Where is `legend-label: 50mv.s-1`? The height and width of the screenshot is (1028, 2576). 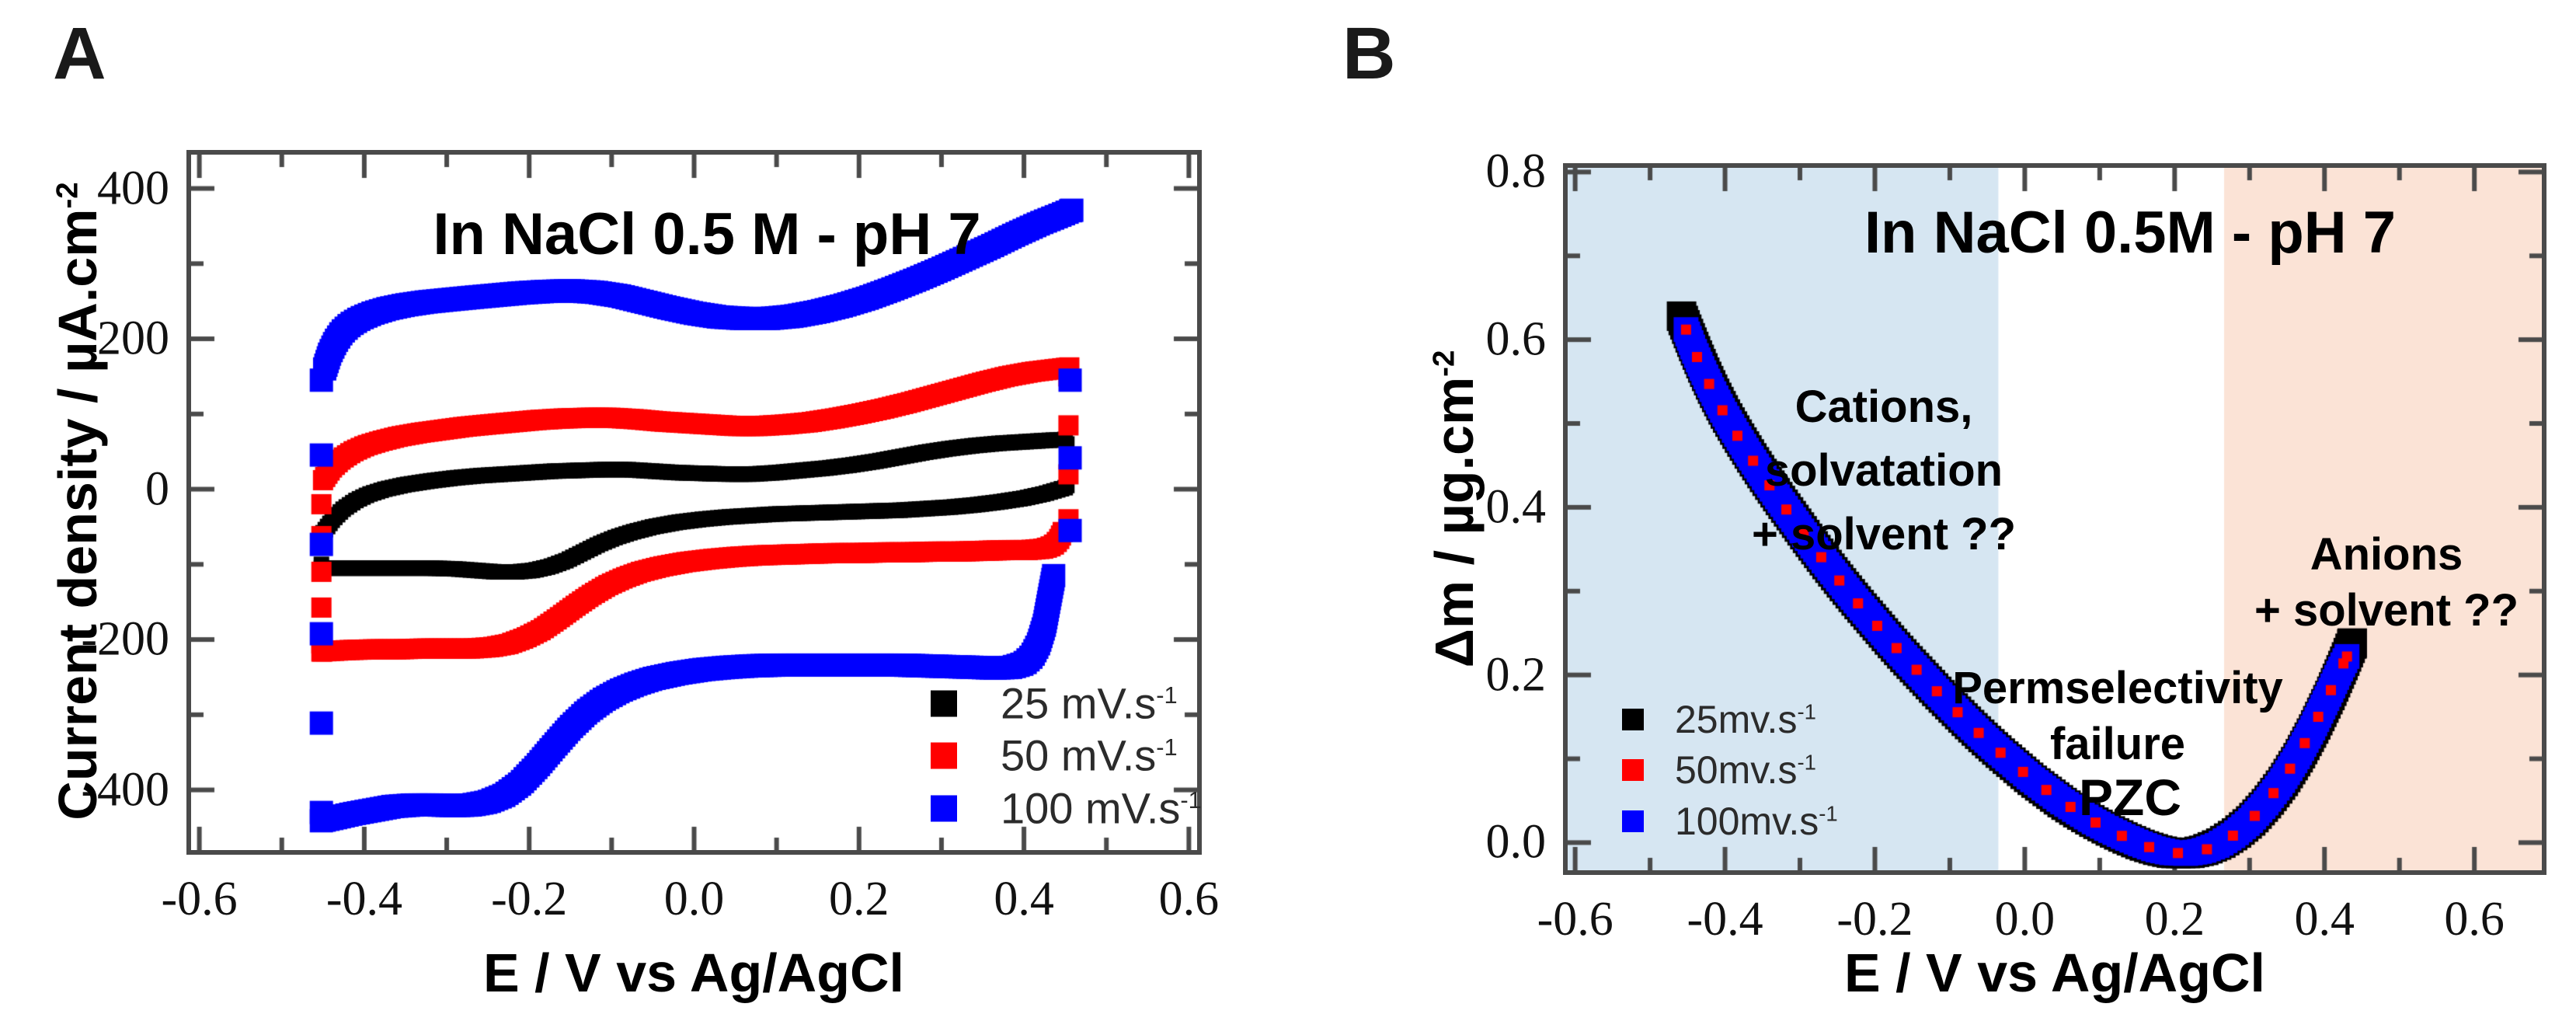
legend-label: 50mv.s-1 is located at coordinates (1745, 770).